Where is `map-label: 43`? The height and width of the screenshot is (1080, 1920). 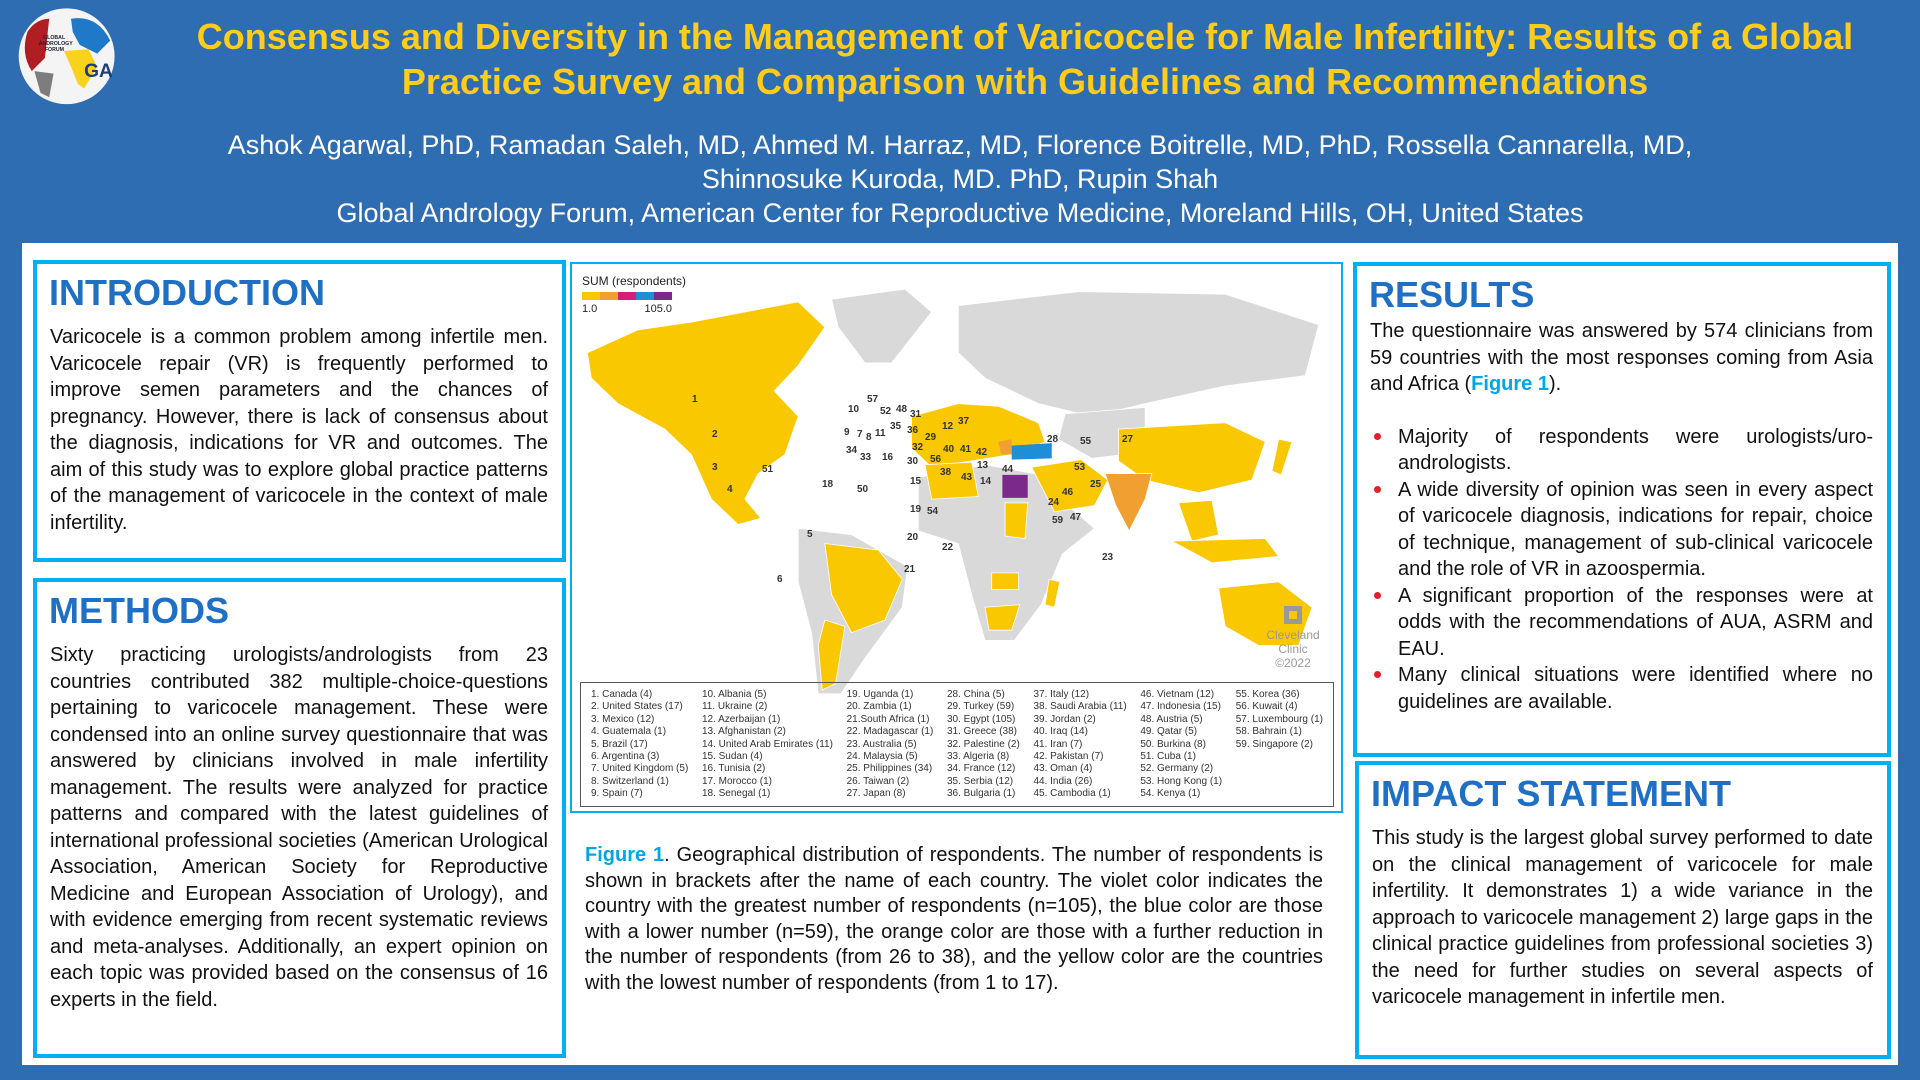
map-label: 43 is located at coordinates (967, 477).